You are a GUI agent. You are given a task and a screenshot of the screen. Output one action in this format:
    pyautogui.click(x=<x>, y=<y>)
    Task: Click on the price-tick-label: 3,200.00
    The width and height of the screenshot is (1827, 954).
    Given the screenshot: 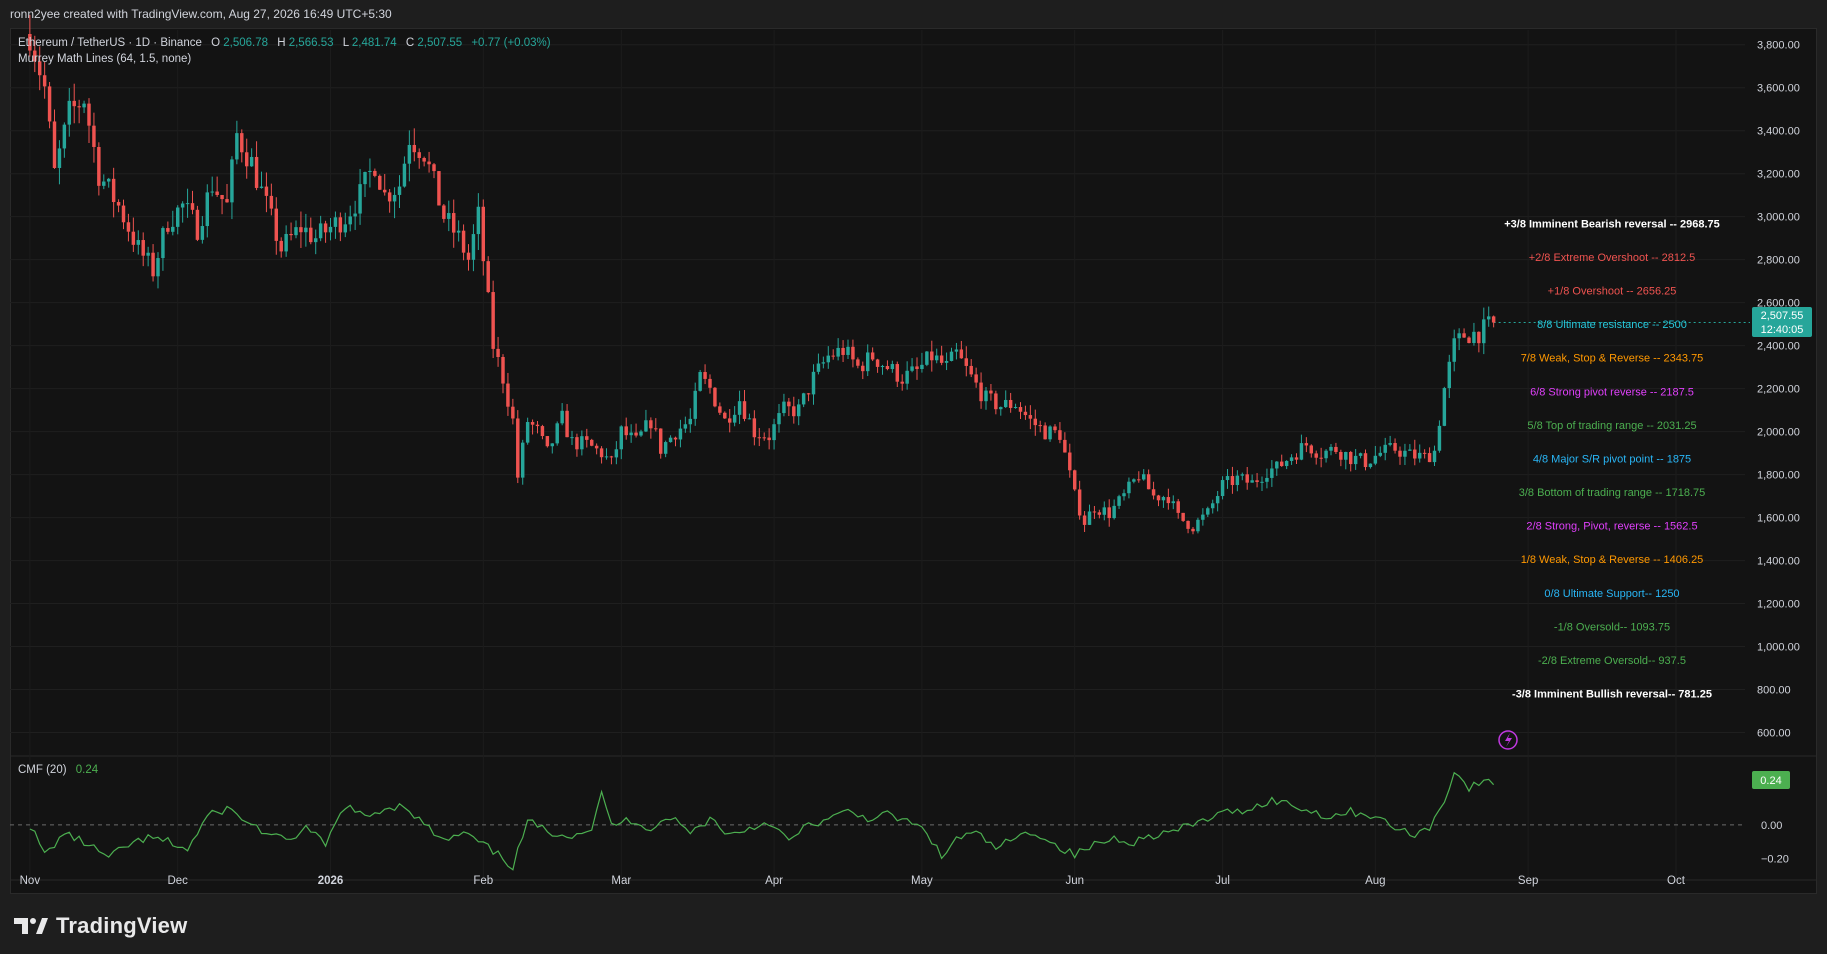 What is the action you would take?
    pyautogui.click(x=1778, y=175)
    